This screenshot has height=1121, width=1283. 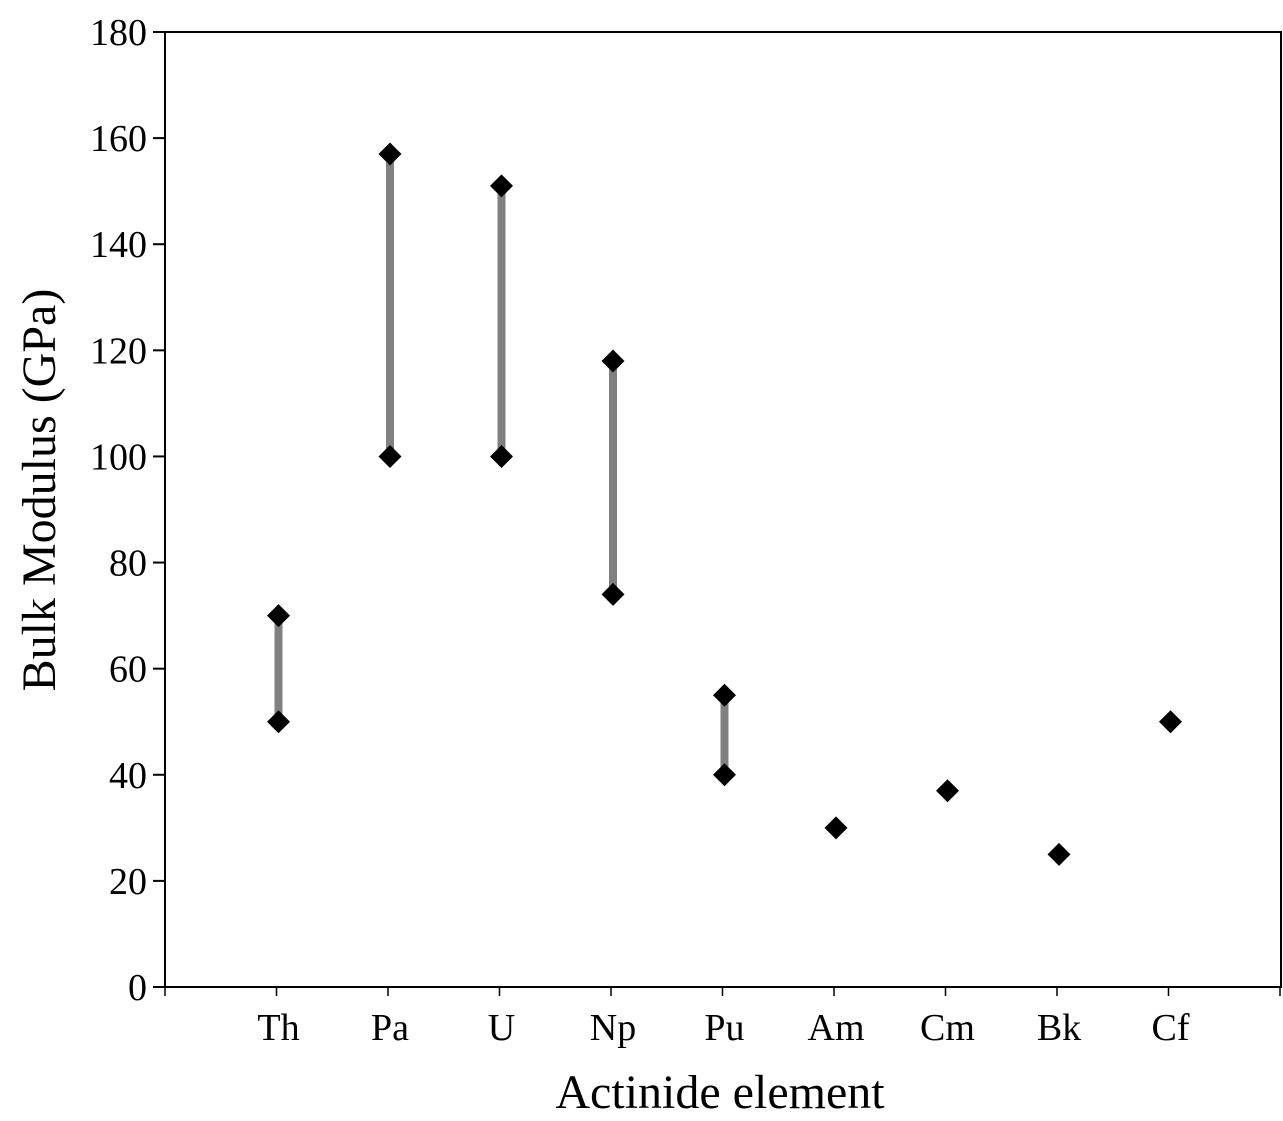 I want to click on x-tick-label-cm: Cm, so click(x=947, y=1028).